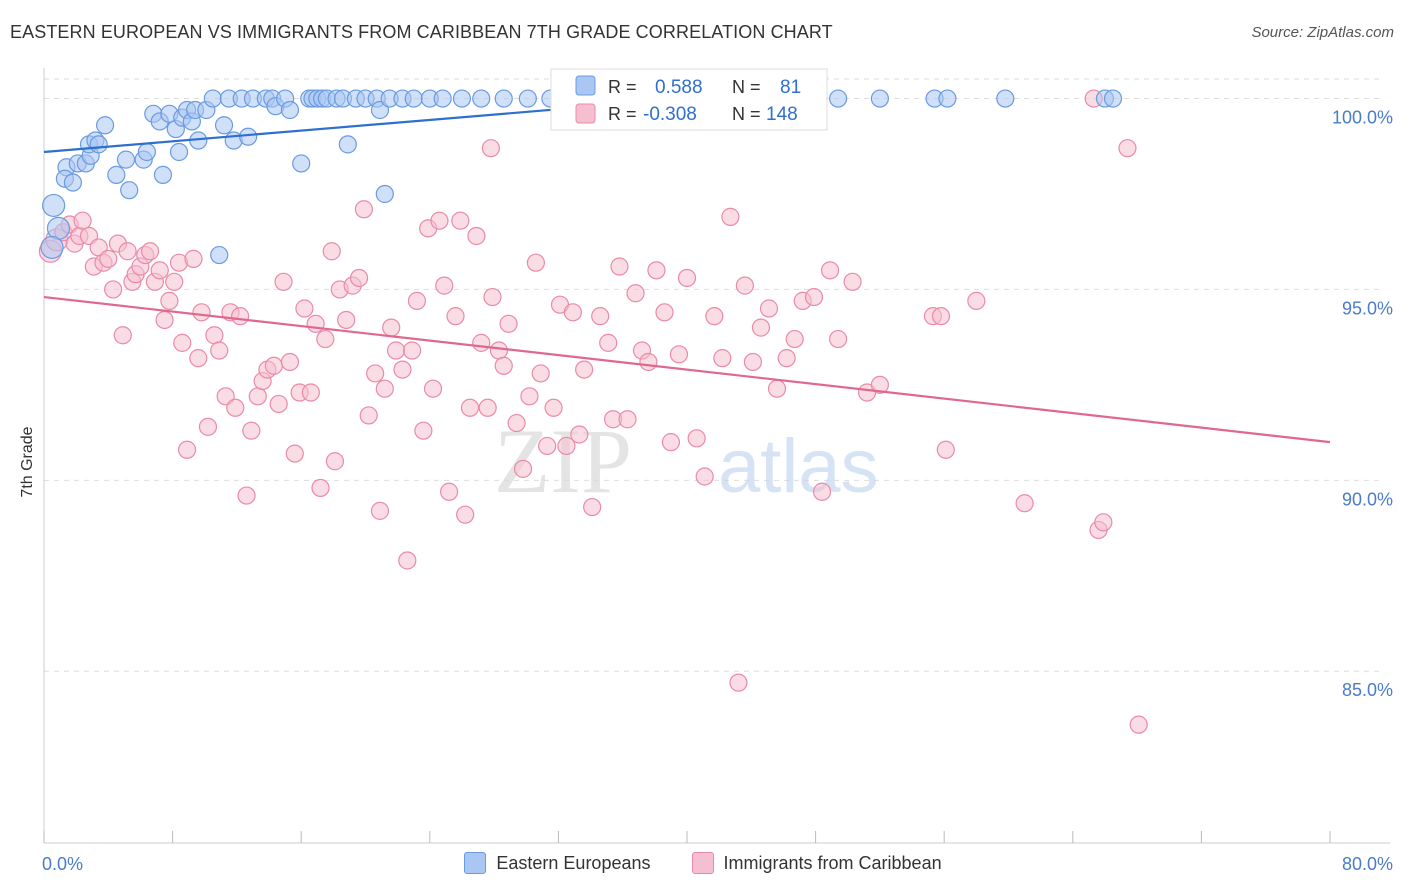  Describe the element at coordinates (573, 862) in the screenshot. I see `legend-label-eastern-europeans: Eastern Europeans` at that location.